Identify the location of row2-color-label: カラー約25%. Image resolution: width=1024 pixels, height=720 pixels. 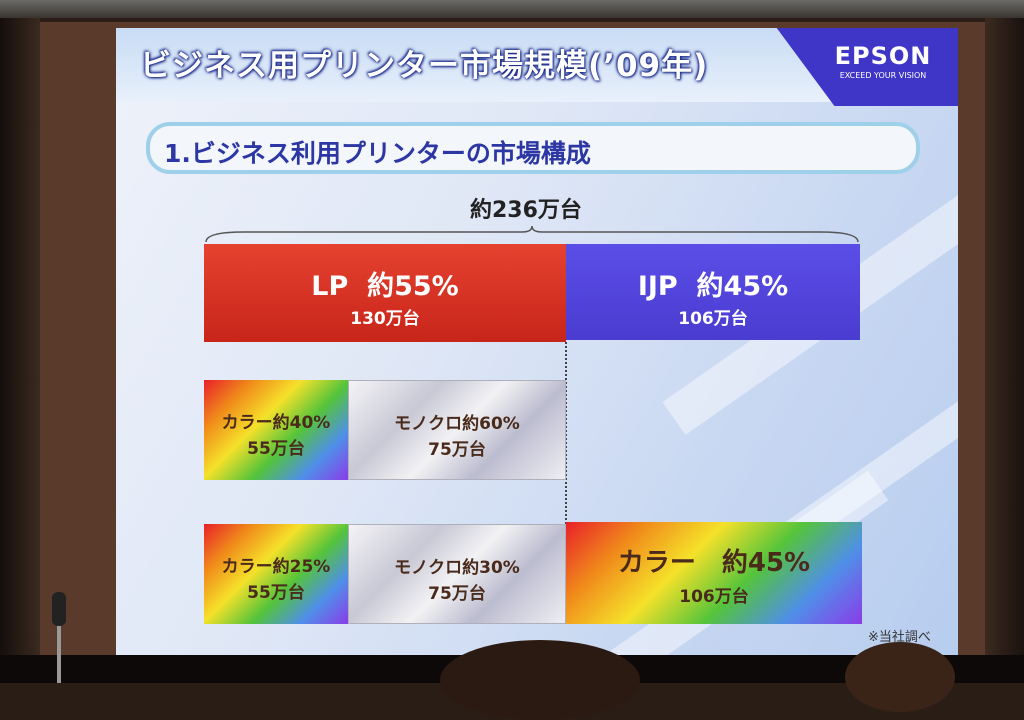
(276, 567).